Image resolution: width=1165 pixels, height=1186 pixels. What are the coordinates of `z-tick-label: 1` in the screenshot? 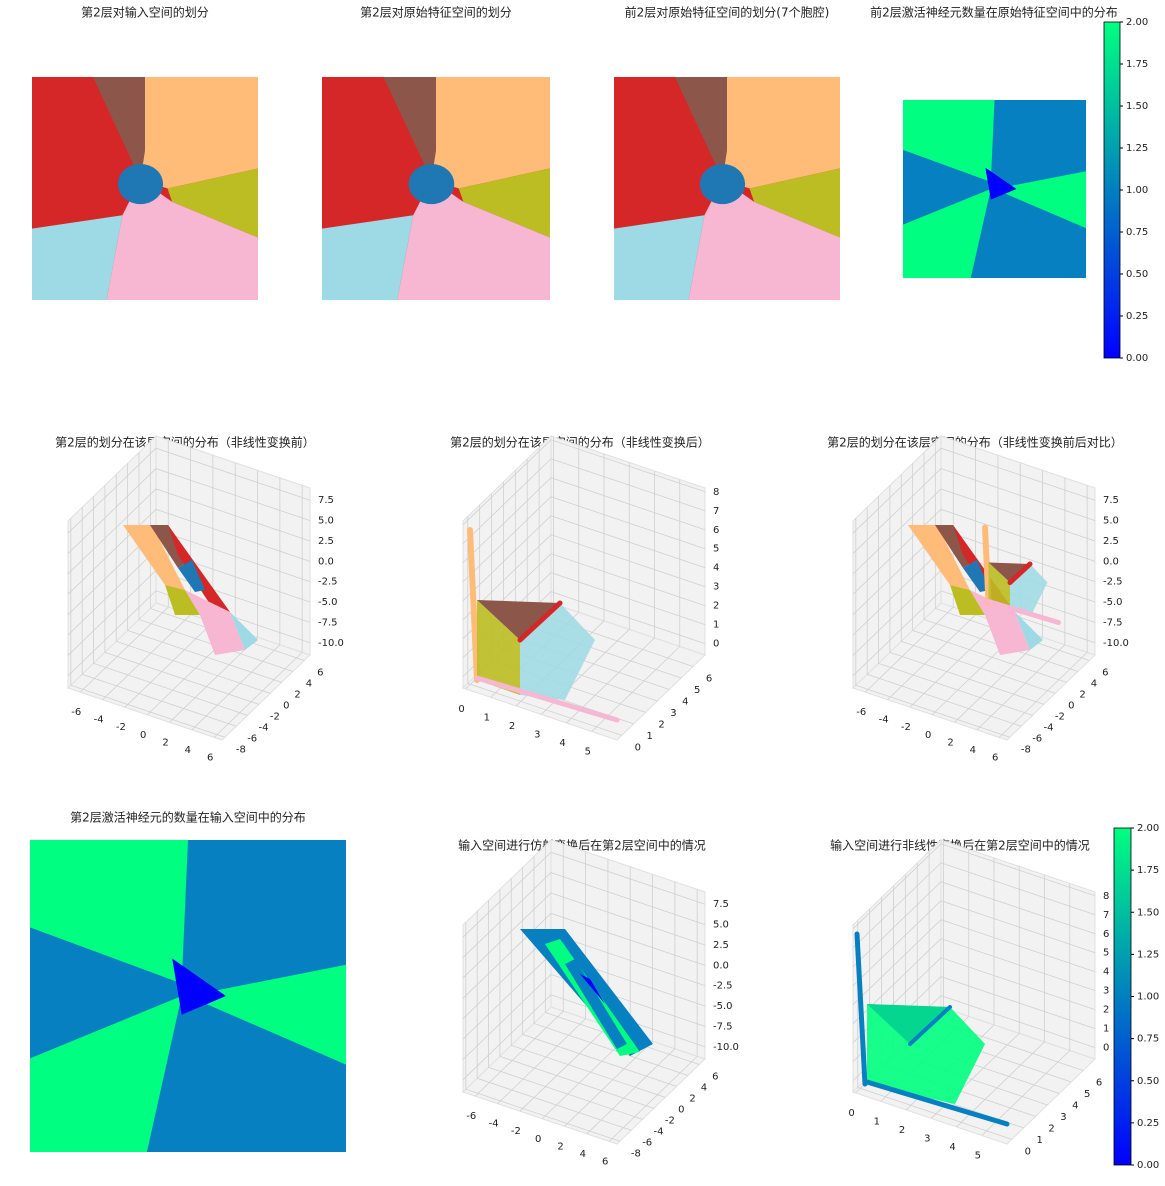 It's located at (716, 625).